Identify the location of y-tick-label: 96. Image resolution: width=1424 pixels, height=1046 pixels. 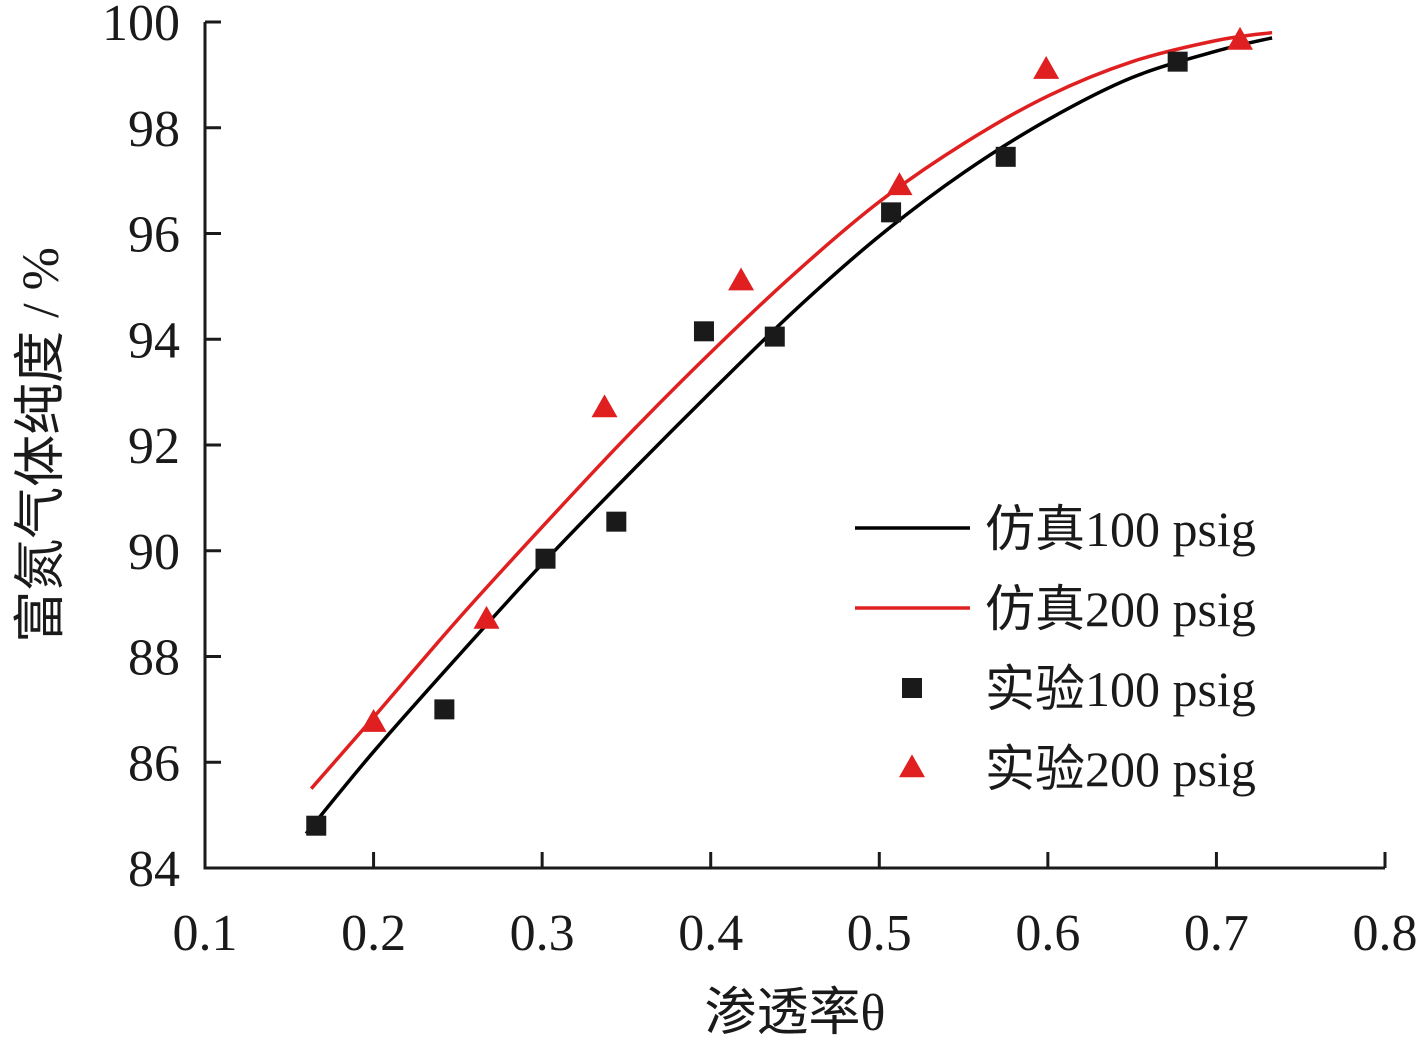
(154, 235).